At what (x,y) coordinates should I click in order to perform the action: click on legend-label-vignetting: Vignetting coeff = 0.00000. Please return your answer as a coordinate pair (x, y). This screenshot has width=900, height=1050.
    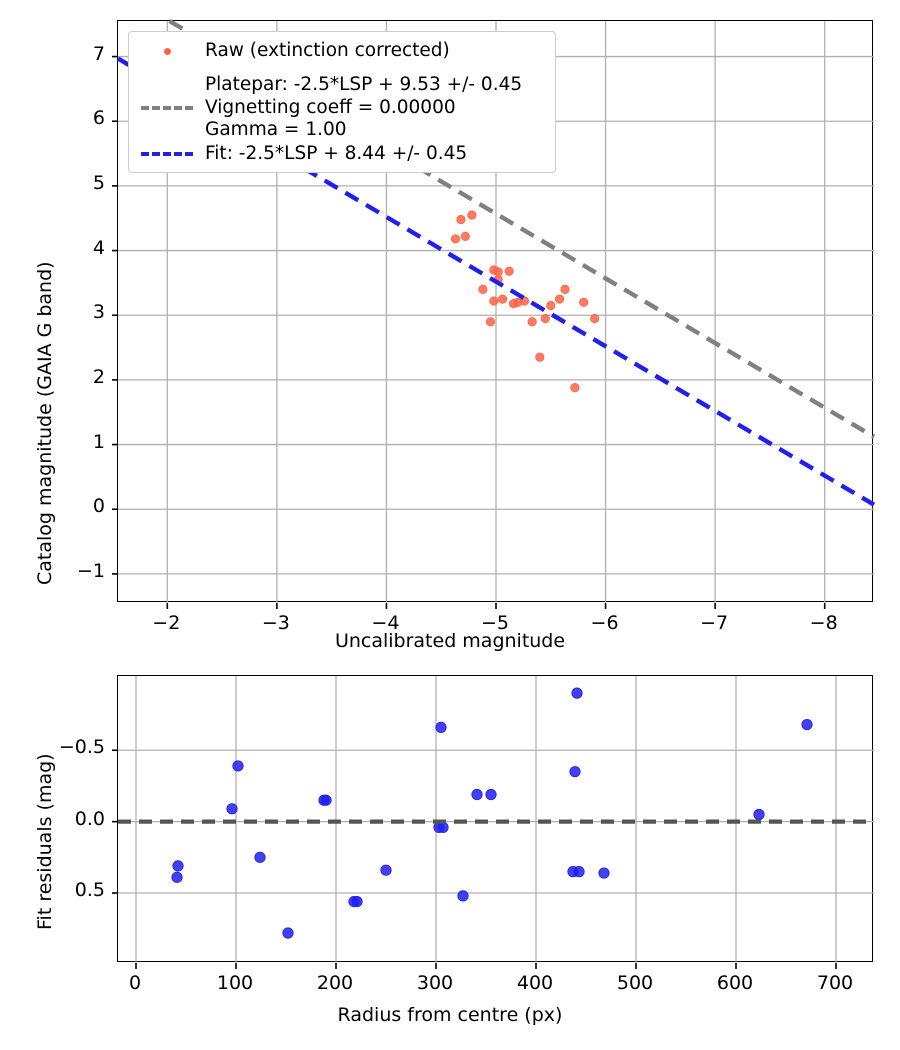
    Looking at the image, I should click on (330, 107).